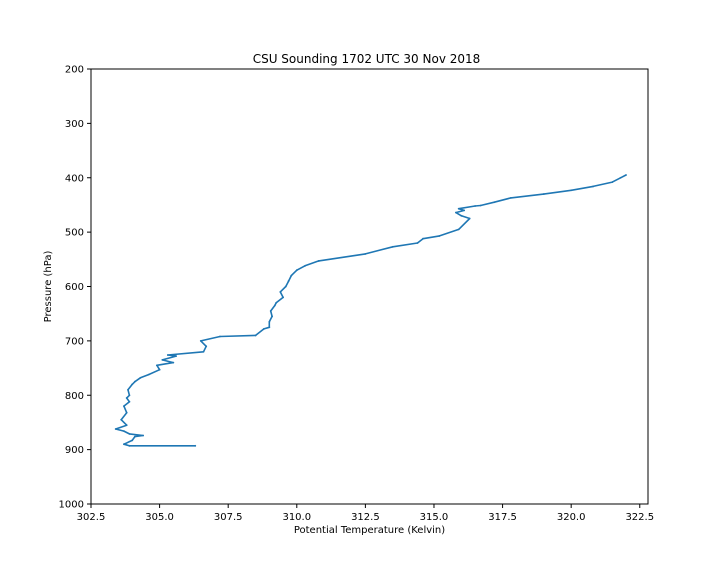  What do you see at coordinates (74, 70) in the screenshot?
I see `y-tick-label: 200` at bounding box center [74, 70].